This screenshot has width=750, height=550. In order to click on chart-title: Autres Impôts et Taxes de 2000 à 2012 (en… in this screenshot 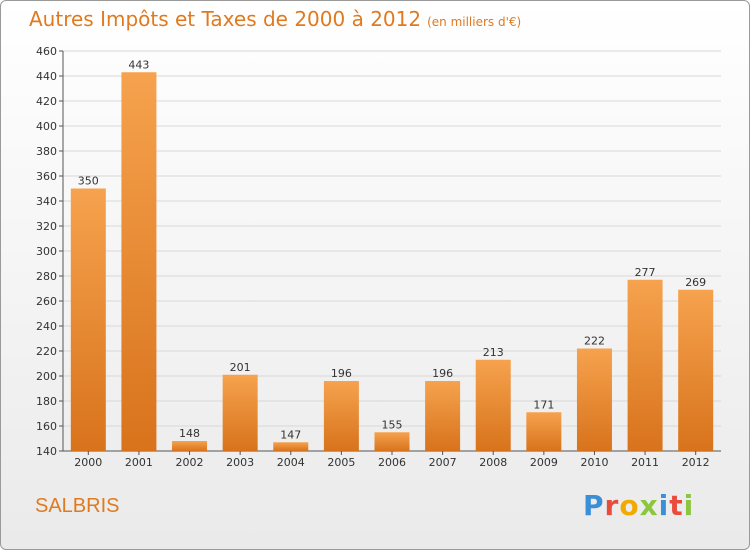, I will do `click(275, 19)`.